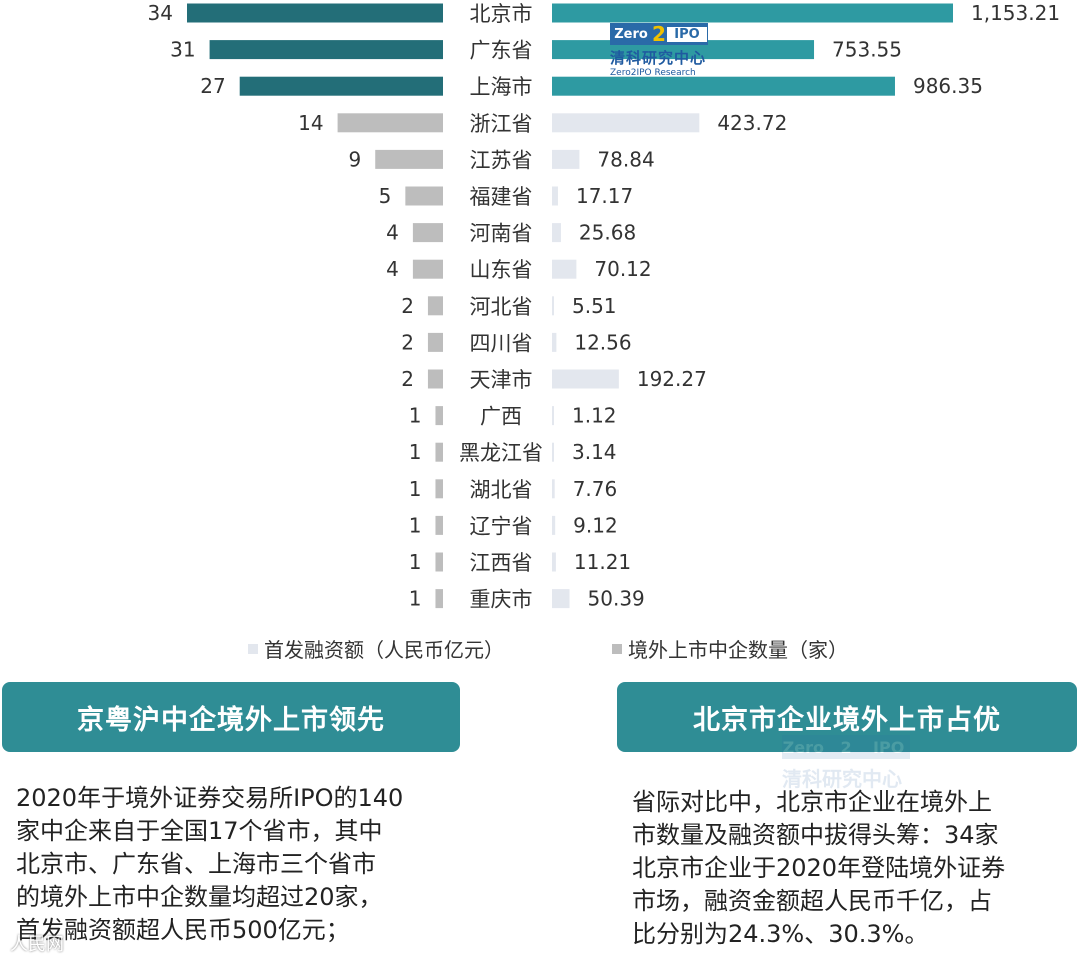  What do you see at coordinates (355, 159) in the screenshot?
I see `count-label: 9` at bounding box center [355, 159].